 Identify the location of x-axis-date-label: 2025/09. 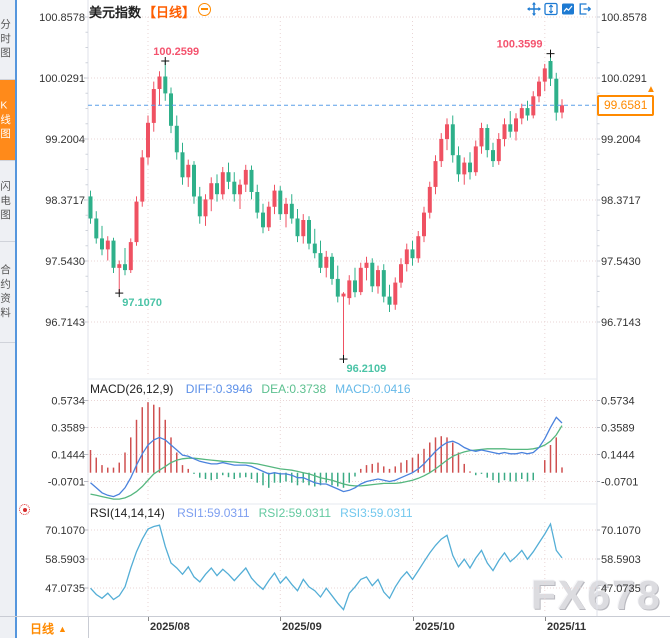
(302, 627).